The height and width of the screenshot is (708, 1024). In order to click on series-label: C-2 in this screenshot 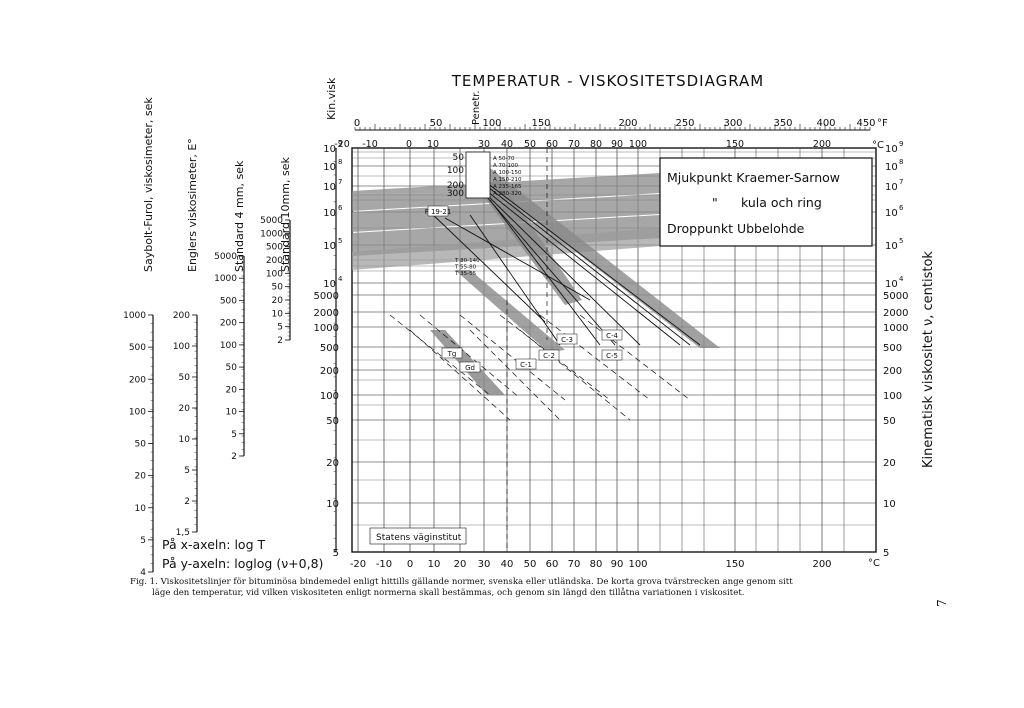, I will do `click(549, 356)`.